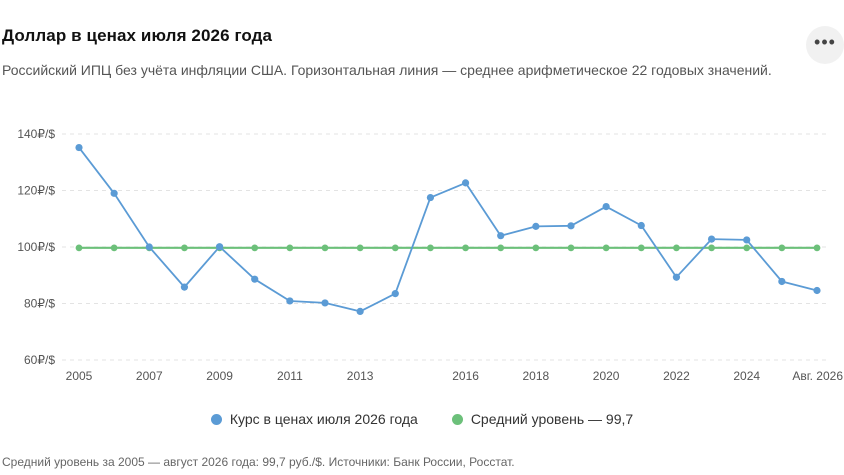  What do you see at coordinates (36, 134) in the screenshot?
I see `y-tick-label: 140₽/$` at bounding box center [36, 134].